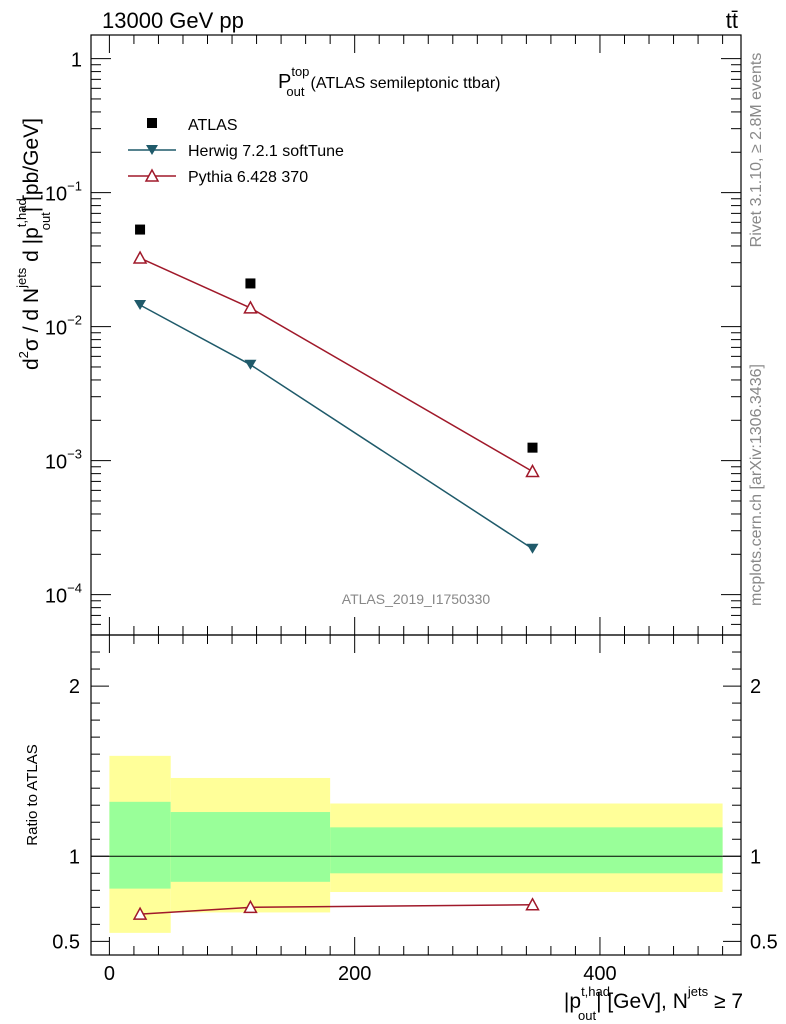 This screenshot has width=786, height=1024. Describe the element at coordinates (336, 908) in the screenshot. I see `ratio-series-group` at that location.